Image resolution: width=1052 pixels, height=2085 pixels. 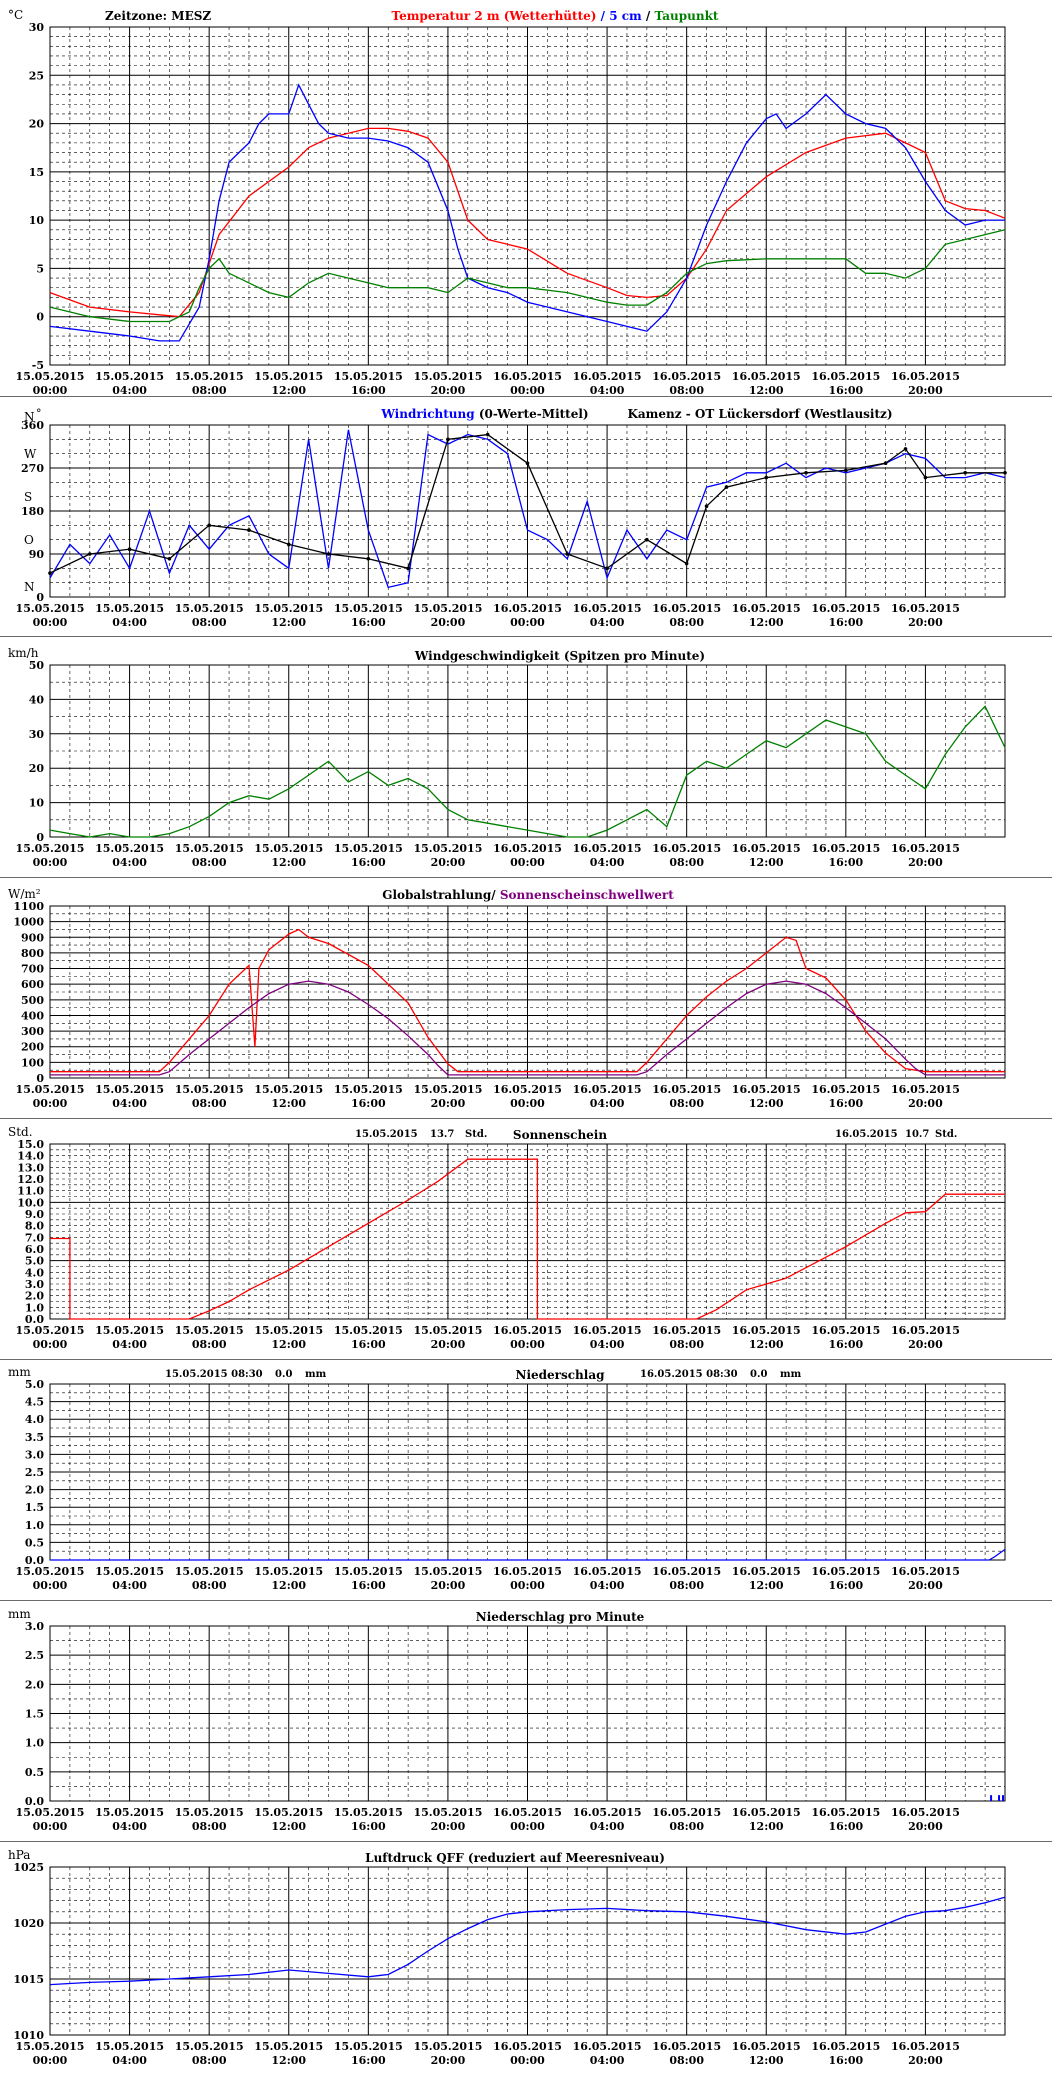 What do you see at coordinates (34, 1542) in the screenshot?
I see `y-tick-label: 0.5` at bounding box center [34, 1542].